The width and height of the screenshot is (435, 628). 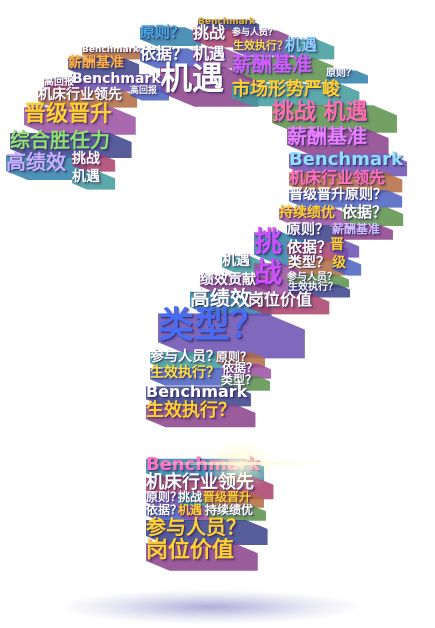 What do you see at coordinates (339, 263) in the screenshot?
I see `cloud-word: 级` at bounding box center [339, 263].